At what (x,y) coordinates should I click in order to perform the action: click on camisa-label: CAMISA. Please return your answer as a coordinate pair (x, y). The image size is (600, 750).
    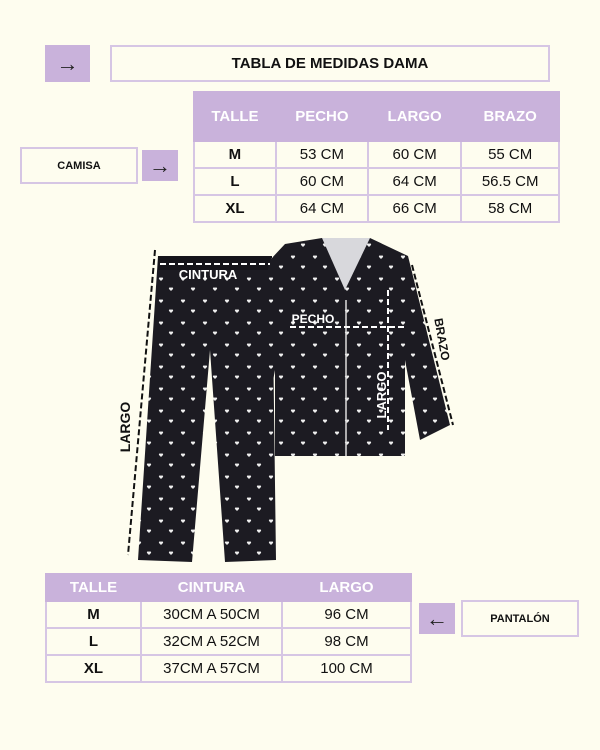
    Looking at the image, I should click on (79, 165).